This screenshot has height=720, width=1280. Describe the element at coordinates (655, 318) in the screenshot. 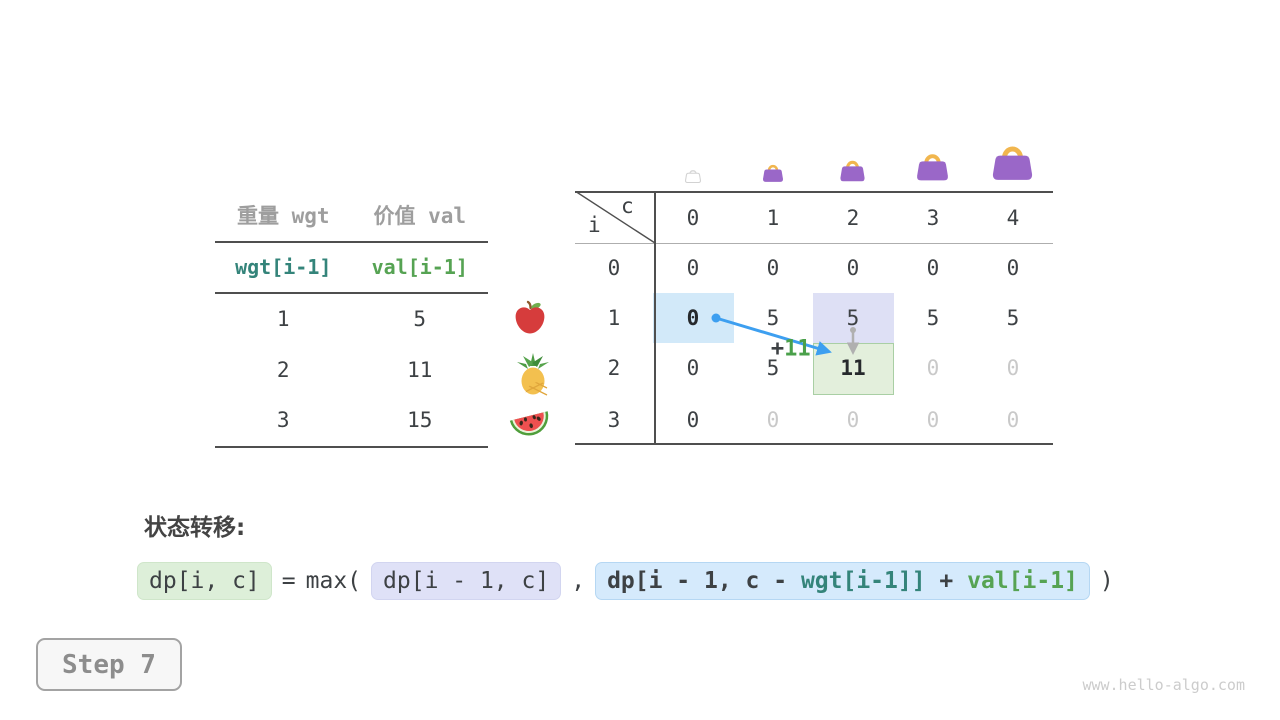

I see `dp-table-vertical-rule` at that location.